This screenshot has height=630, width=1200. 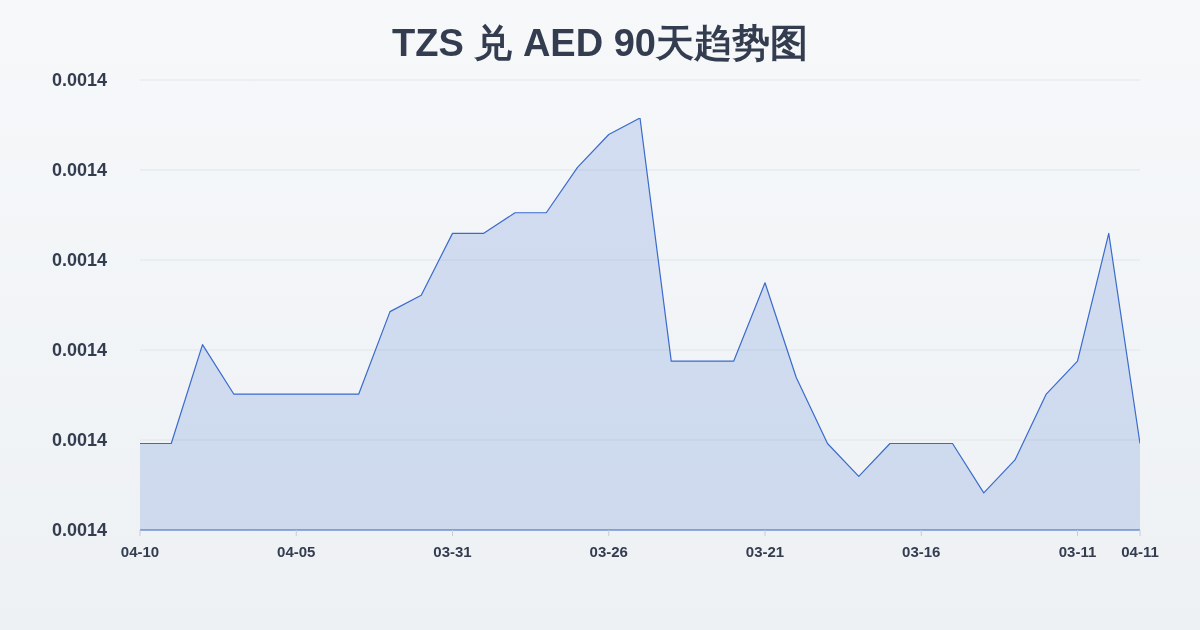 What do you see at coordinates (921, 552) in the screenshot?
I see `x-tick-label: 03-16` at bounding box center [921, 552].